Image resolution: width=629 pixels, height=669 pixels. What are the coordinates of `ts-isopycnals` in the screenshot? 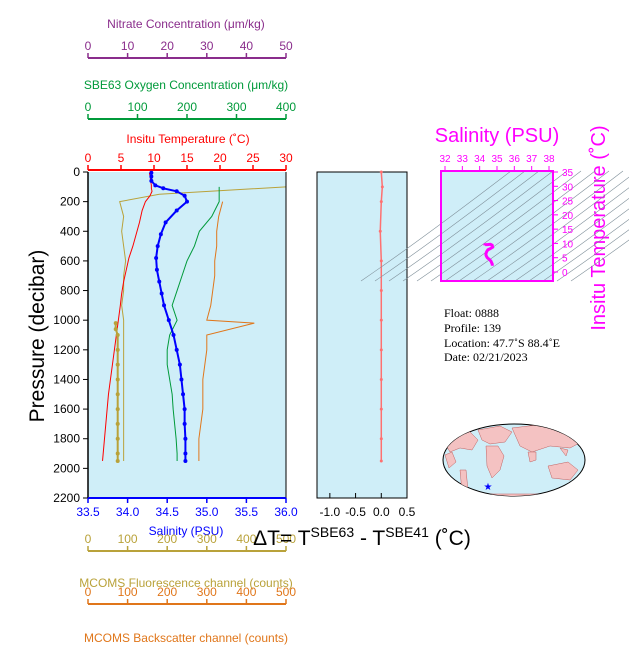 It's located at (494, 226).